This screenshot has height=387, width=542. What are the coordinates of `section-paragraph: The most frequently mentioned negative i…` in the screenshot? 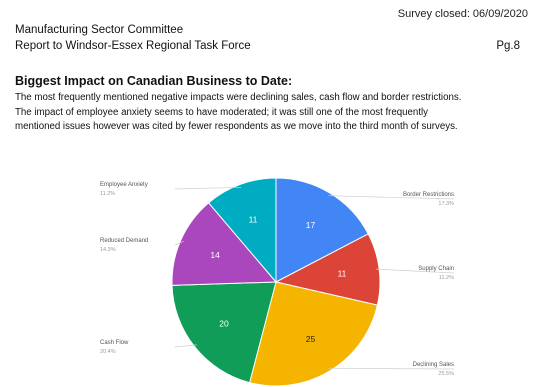 It's located at (275, 113).